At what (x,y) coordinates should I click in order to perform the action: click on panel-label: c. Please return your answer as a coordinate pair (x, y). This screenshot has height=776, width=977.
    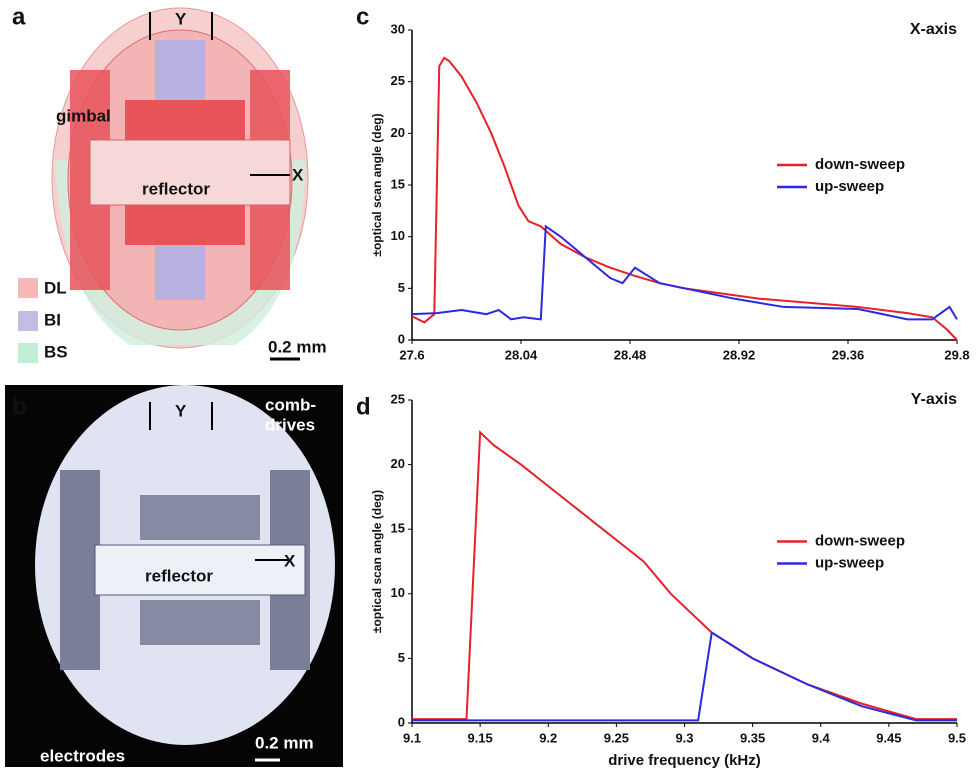
    Looking at the image, I should click on (362, 16).